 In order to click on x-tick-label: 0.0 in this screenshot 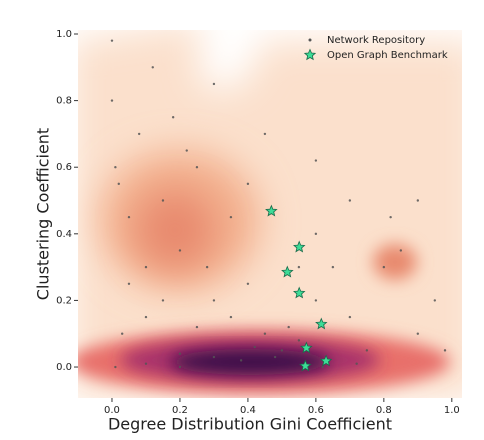, I will do `click(112, 410)`.